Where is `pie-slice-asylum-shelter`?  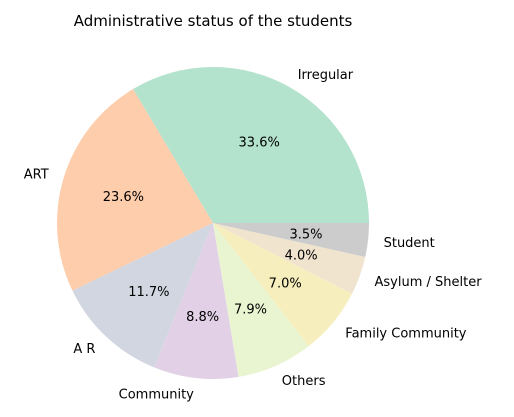 pie-slice-asylum-shelter is located at coordinates (289, 258).